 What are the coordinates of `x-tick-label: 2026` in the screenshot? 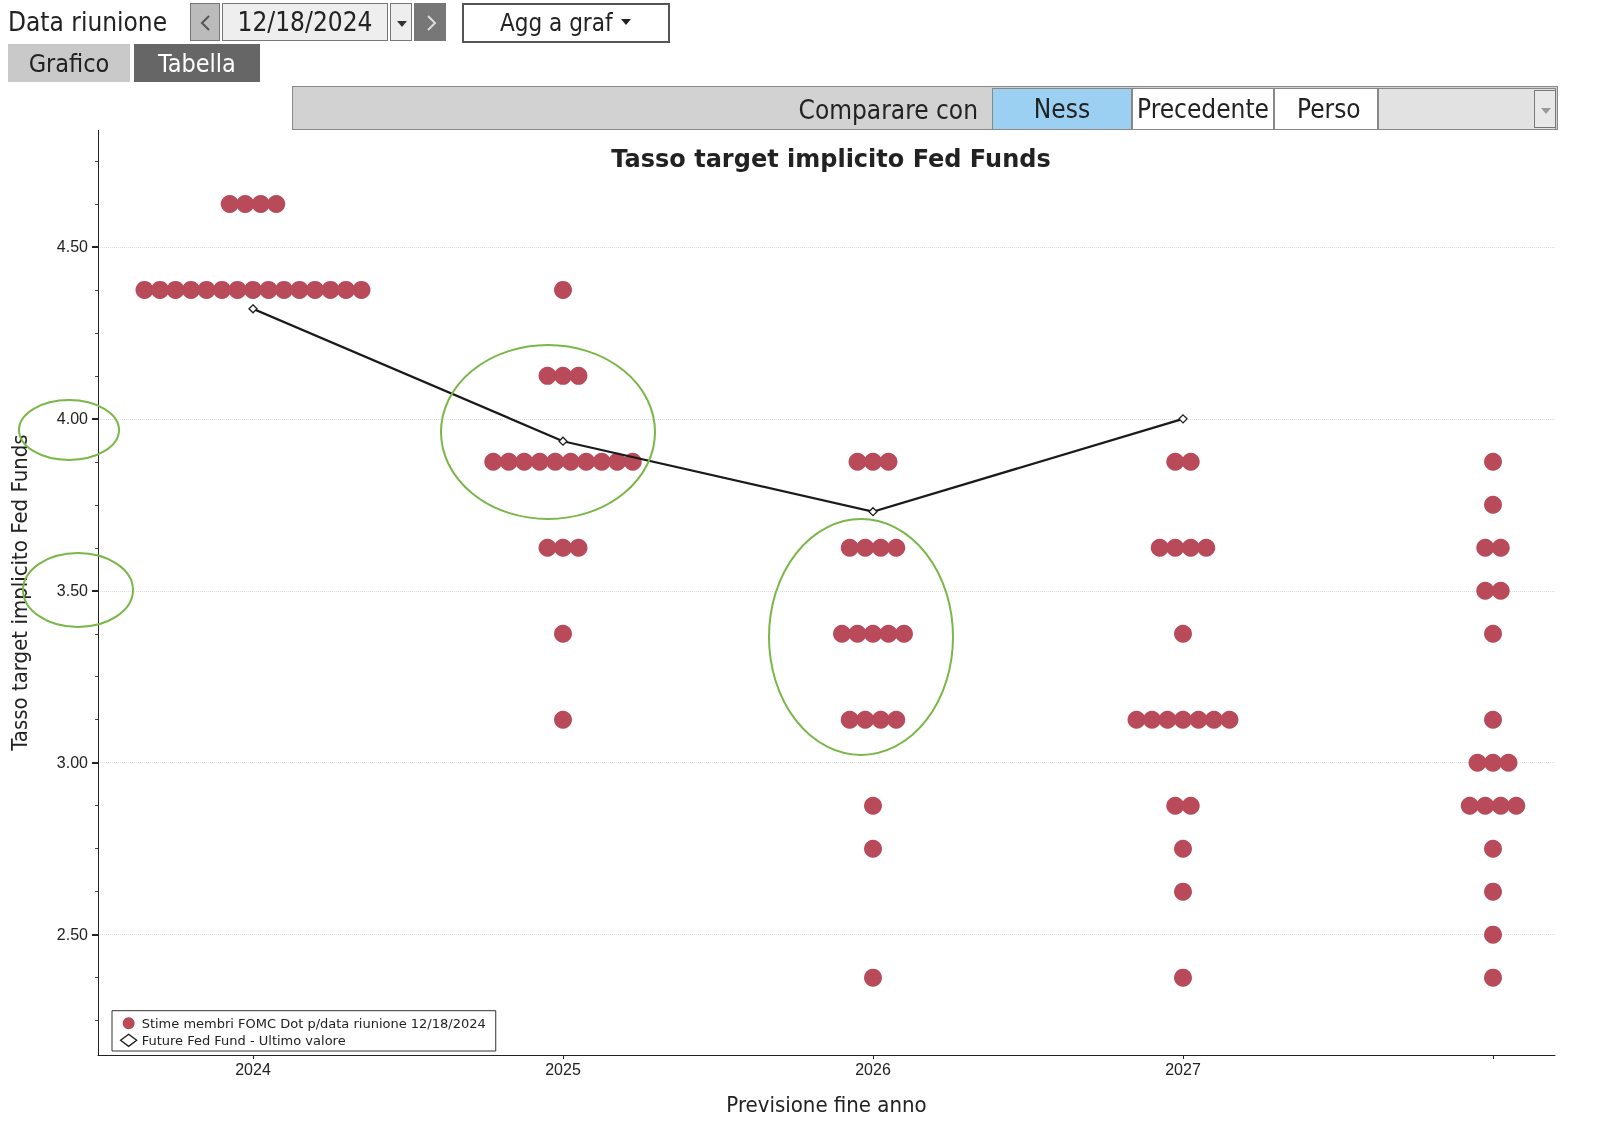 It's located at (873, 1069).